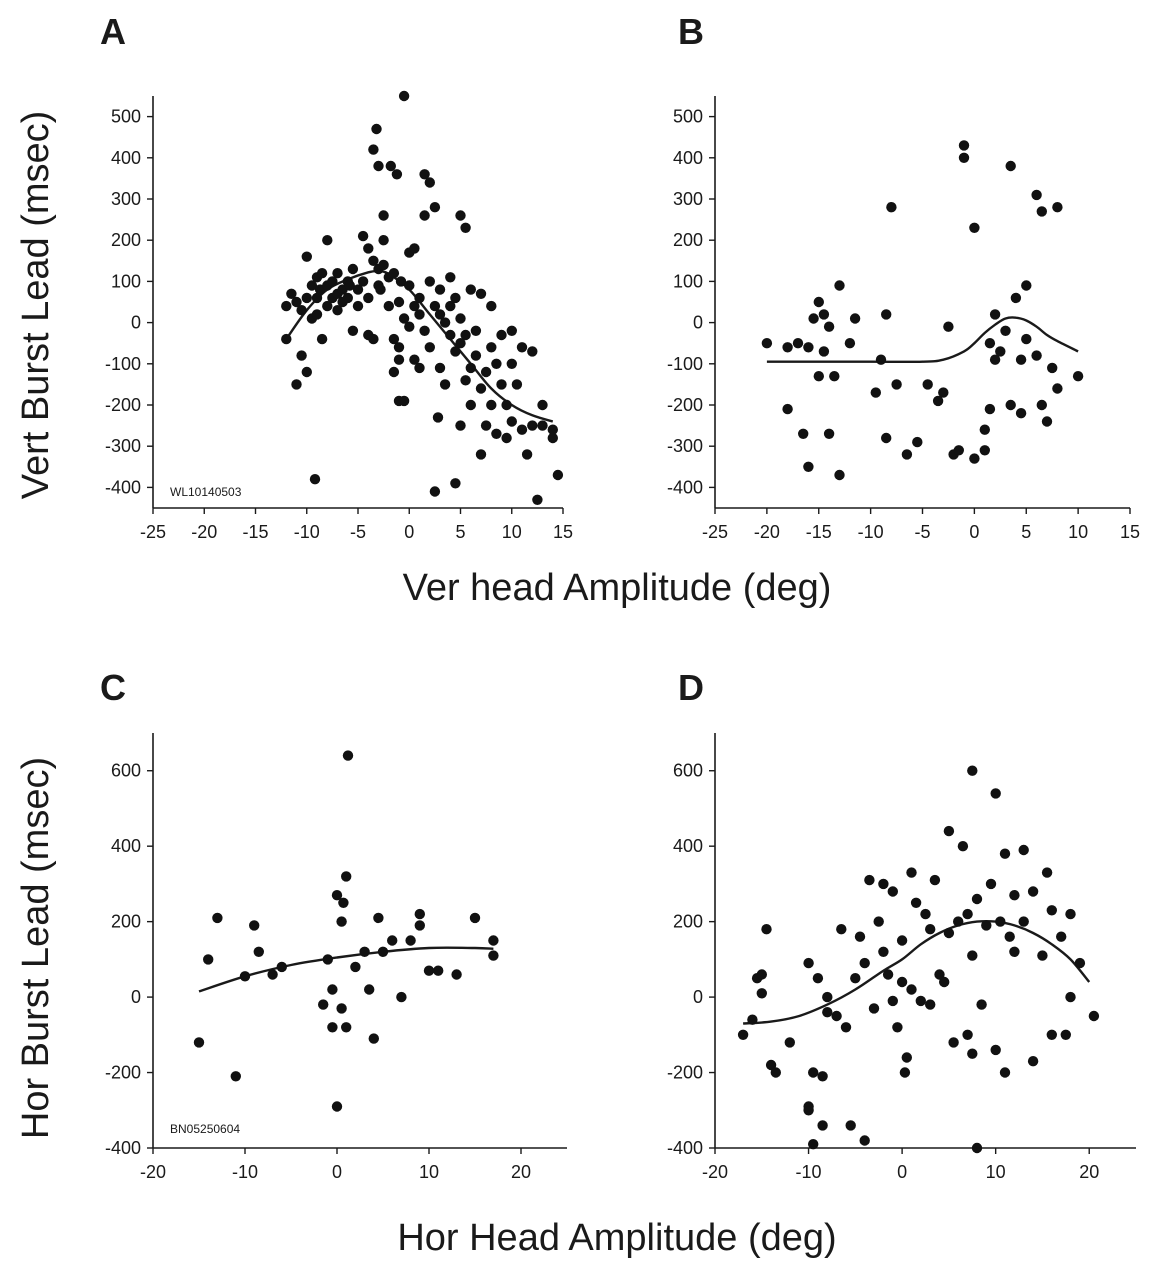  I want to click on x-tick-label: -5, so click(922, 532).